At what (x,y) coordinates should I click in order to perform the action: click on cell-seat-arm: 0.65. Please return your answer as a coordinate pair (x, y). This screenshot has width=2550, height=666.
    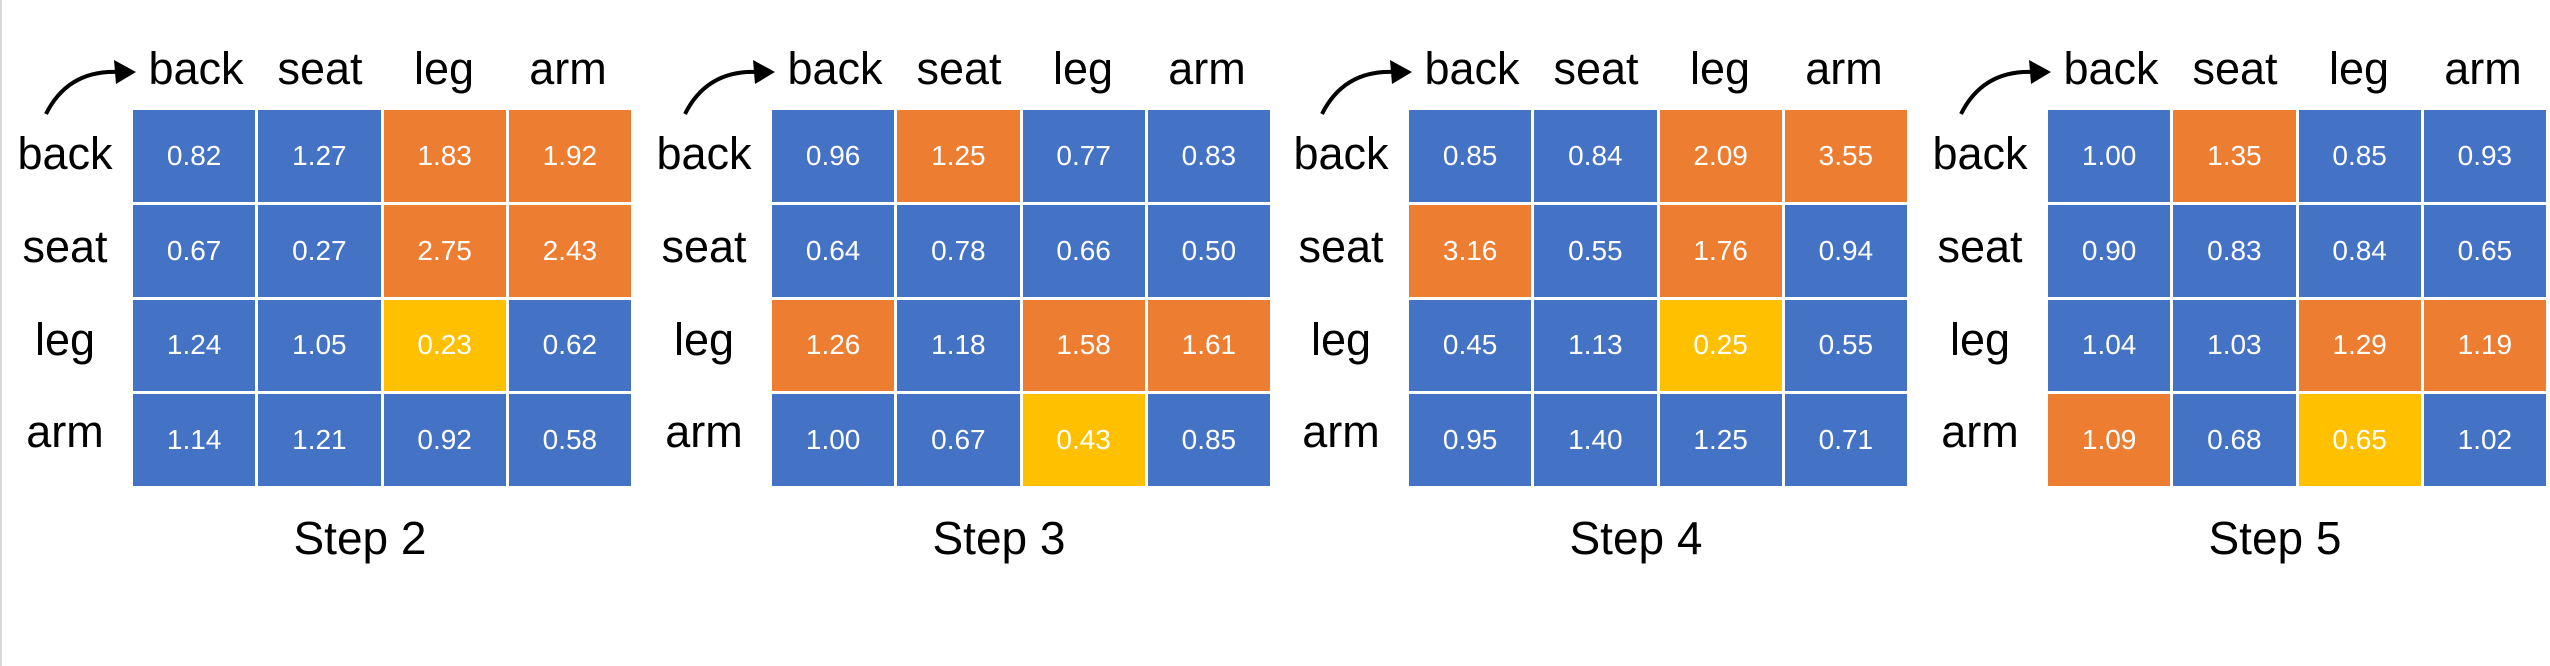
    Looking at the image, I should click on (2484, 250).